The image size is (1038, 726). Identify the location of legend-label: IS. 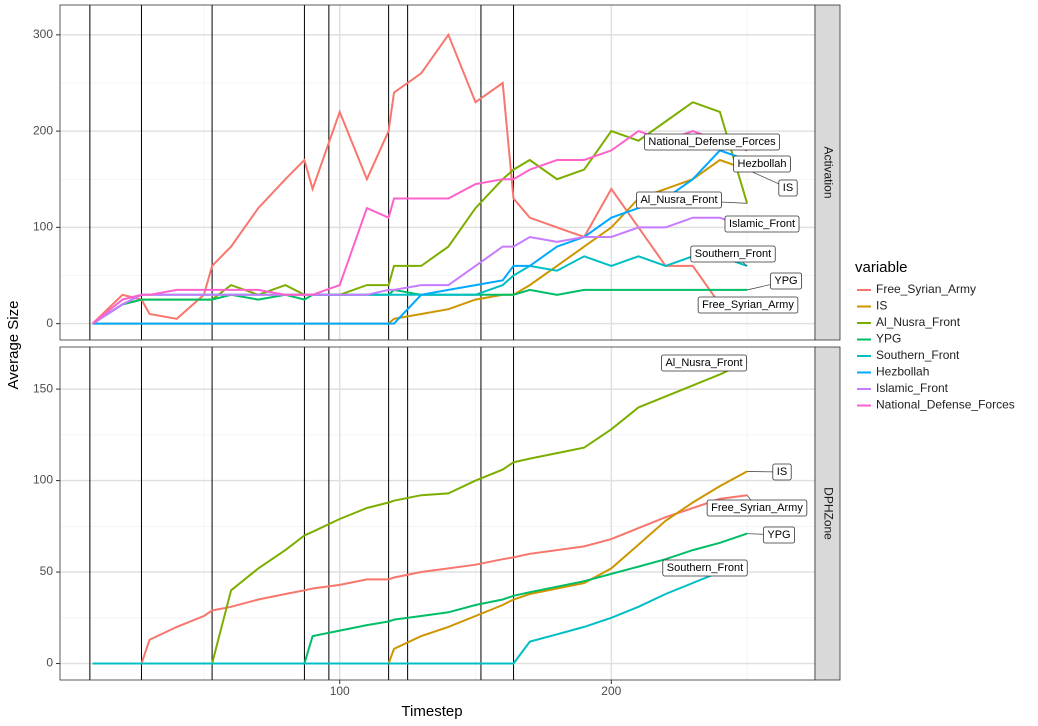
(881, 306).